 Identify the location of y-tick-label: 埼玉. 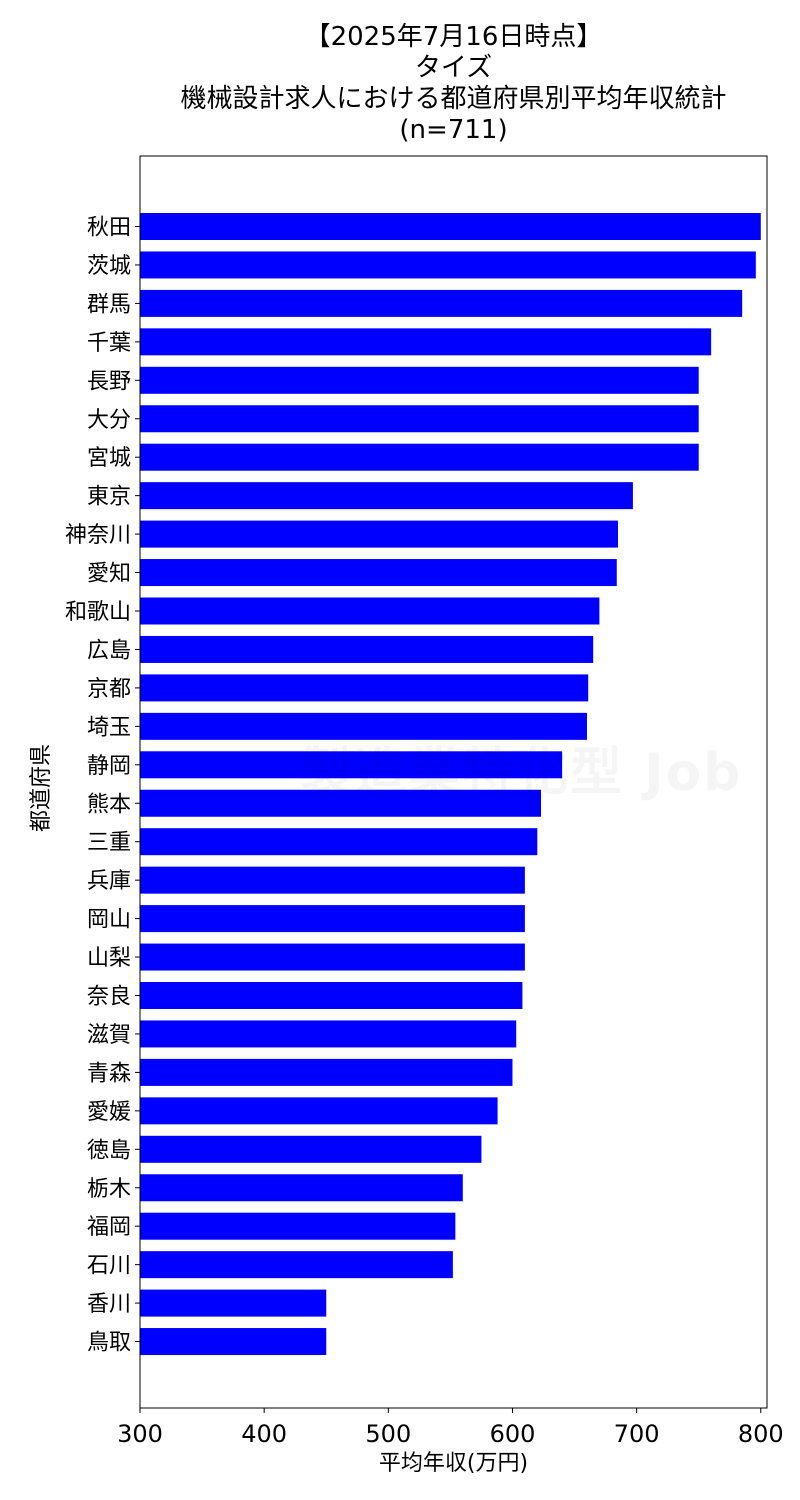
(109, 727).